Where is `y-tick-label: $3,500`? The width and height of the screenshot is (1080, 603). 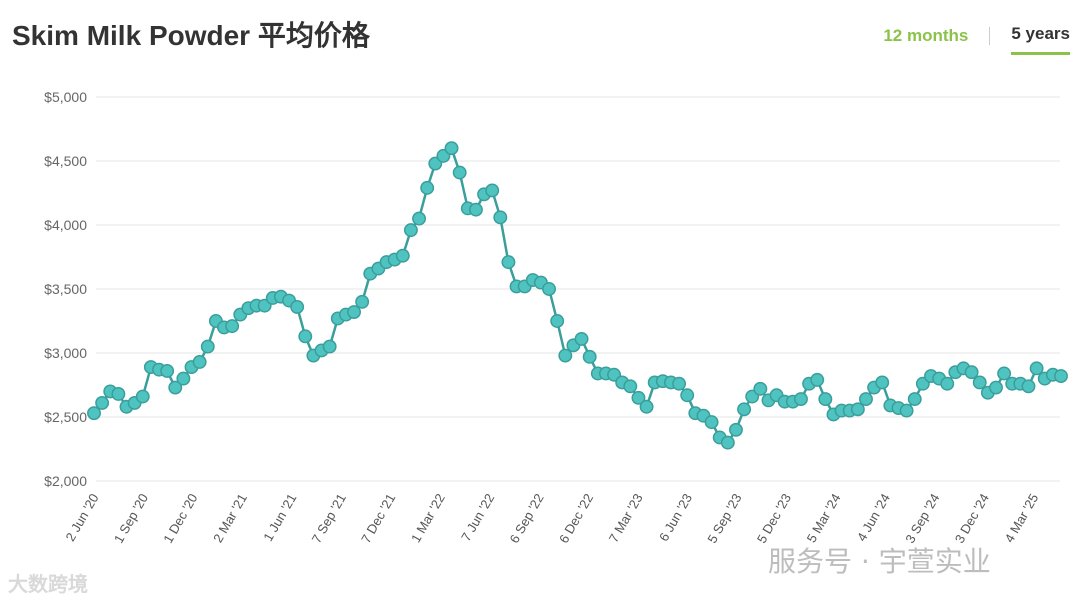 y-tick-label: $3,500 is located at coordinates (65, 289).